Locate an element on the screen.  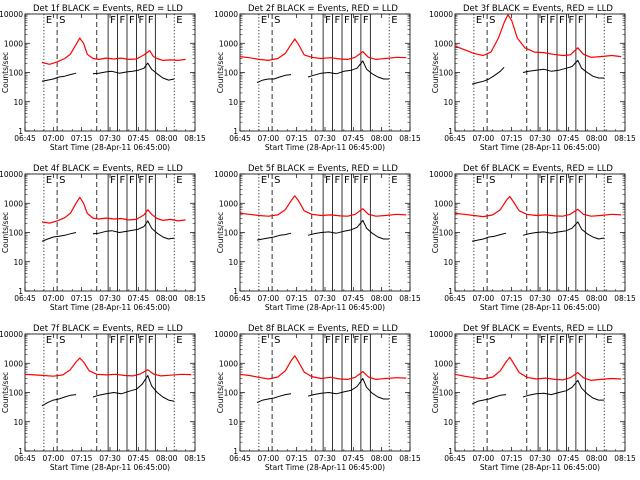
chart-title: Det 5f BLACK = Events, RED = LLD is located at coordinates (323, 169).